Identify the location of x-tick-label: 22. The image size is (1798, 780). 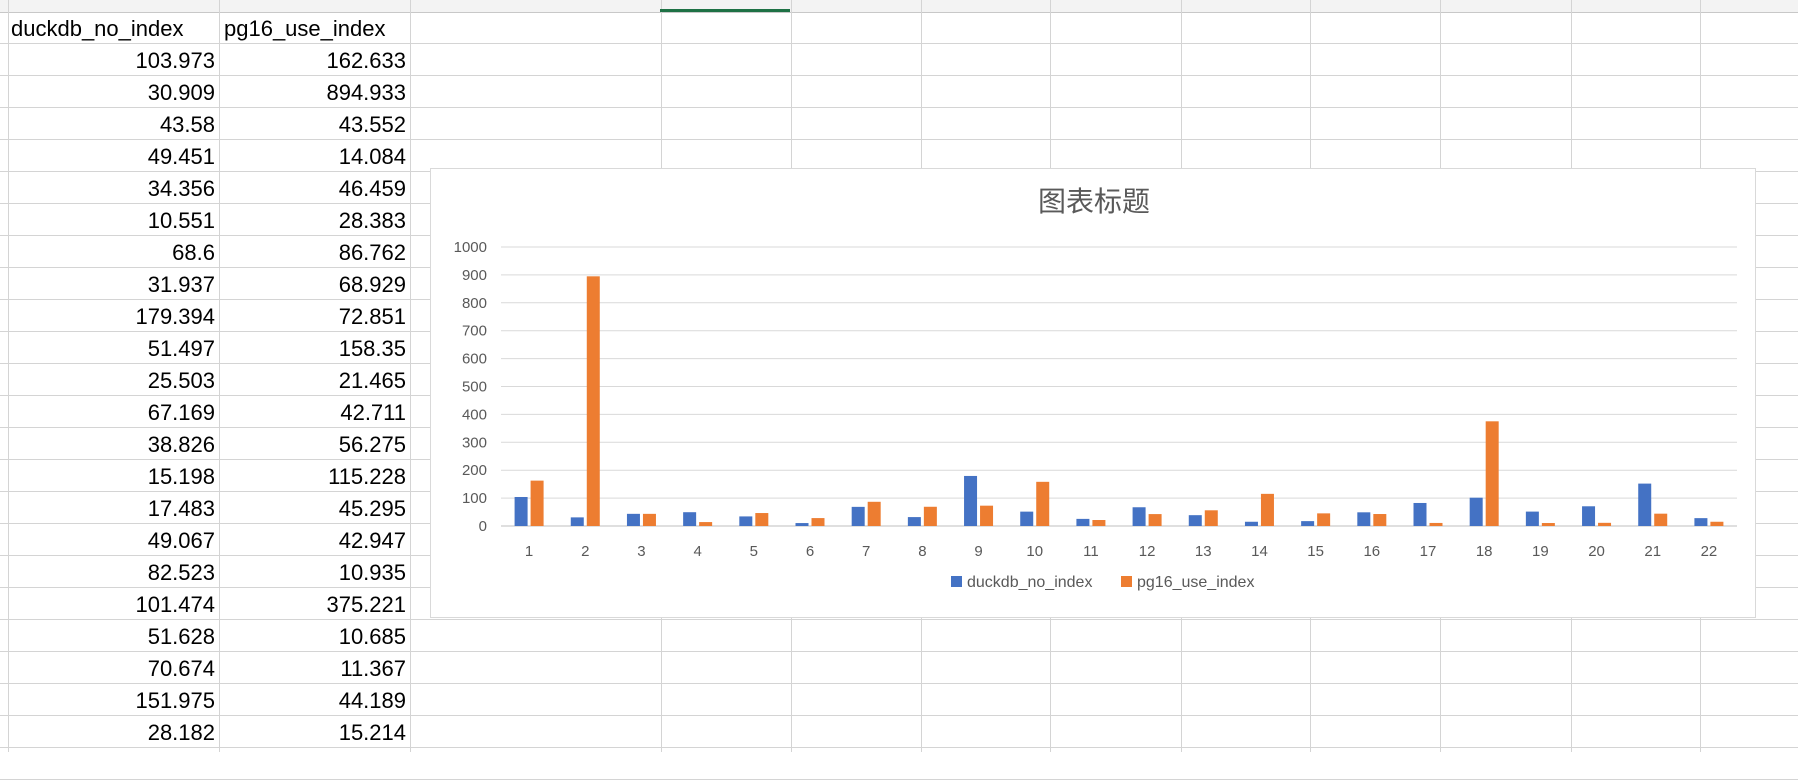
(1709, 551).